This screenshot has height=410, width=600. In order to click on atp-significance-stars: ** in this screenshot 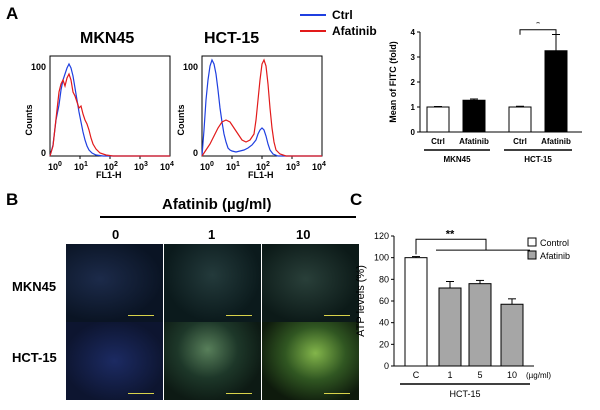, I will do `click(450, 234)`.